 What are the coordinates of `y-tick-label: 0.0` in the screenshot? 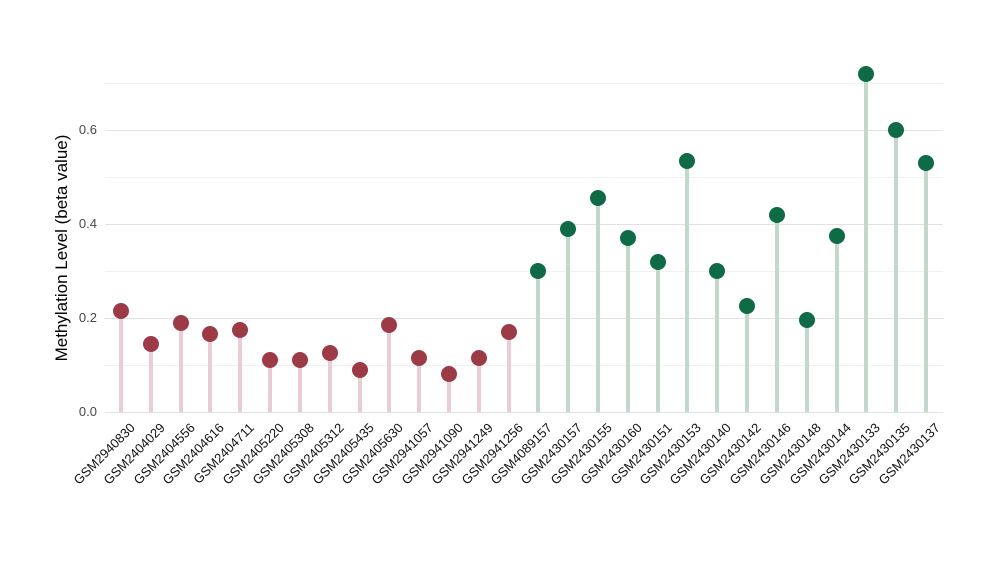 It's located at (87, 411).